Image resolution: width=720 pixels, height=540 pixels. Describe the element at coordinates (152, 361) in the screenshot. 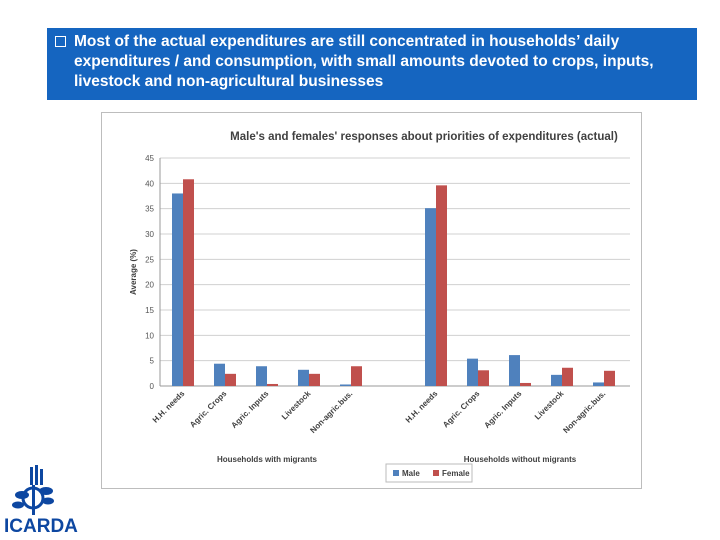

I see `y-tick-label: 5` at that location.